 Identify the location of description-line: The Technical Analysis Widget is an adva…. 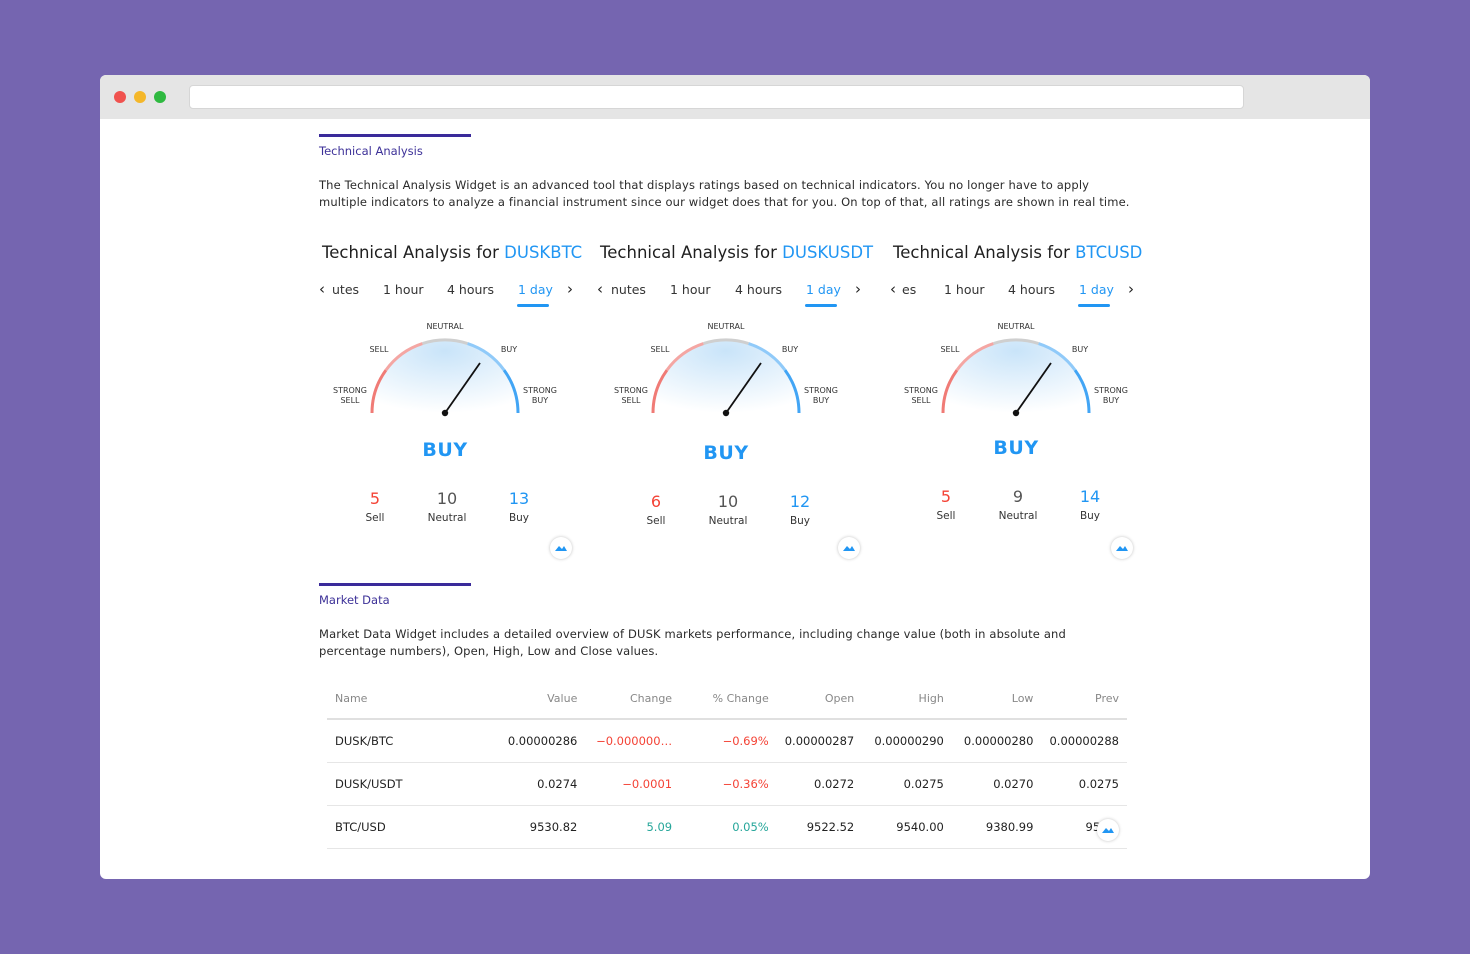
(704, 185).